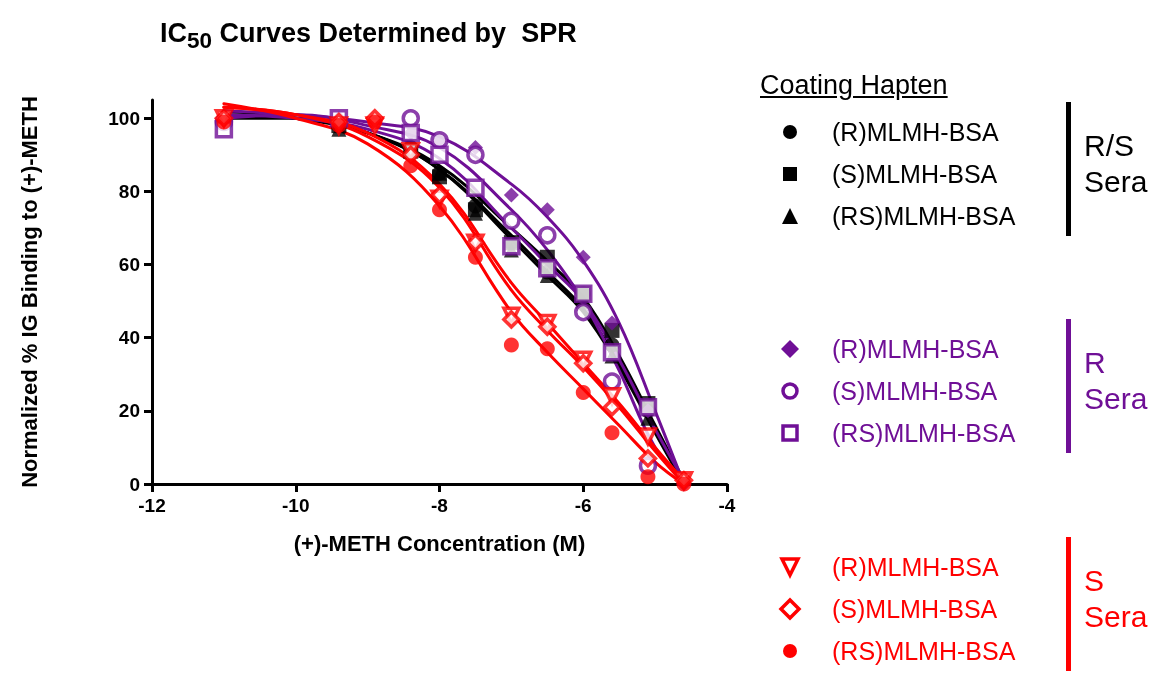 This screenshot has width=1167, height=673. Describe the element at coordinates (129, 265) in the screenshot. I see `y-tick-label: 60` at that location.